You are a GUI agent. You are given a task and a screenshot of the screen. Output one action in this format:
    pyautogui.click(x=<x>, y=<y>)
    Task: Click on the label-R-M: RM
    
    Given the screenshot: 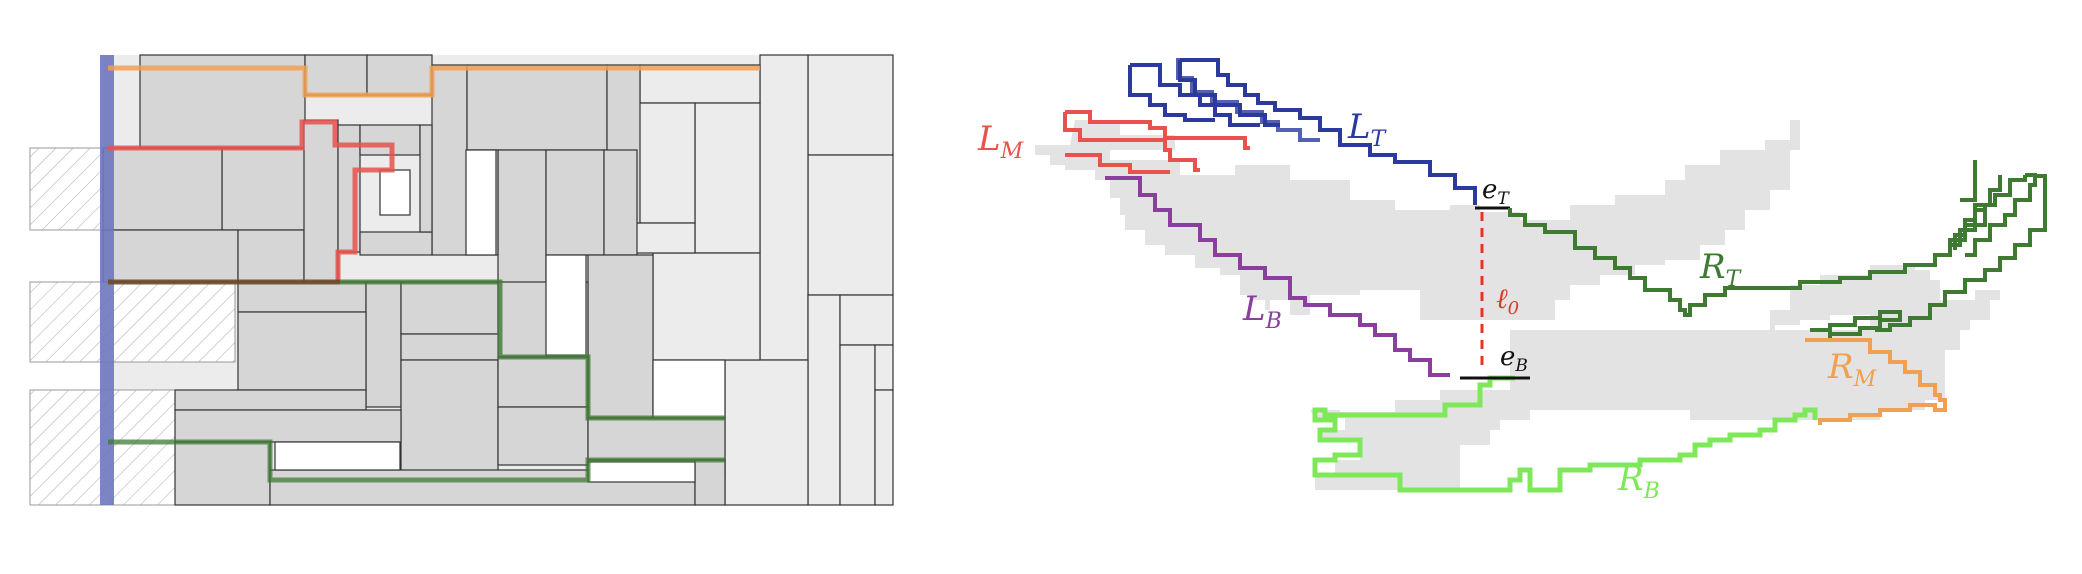 What is the action you would take?
    pyautogui.click(x=1852, y=369)
    